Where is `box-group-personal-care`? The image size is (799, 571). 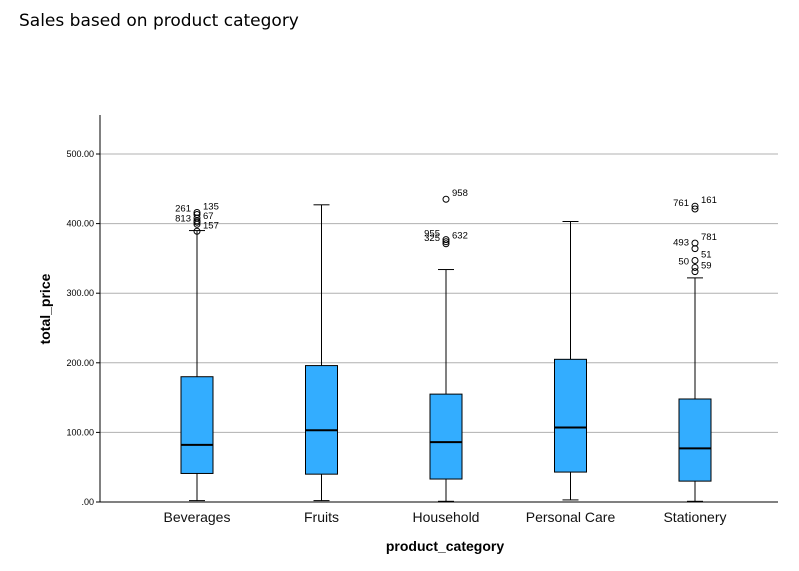 box-group-personal-care is located at coordinates (570, 361).